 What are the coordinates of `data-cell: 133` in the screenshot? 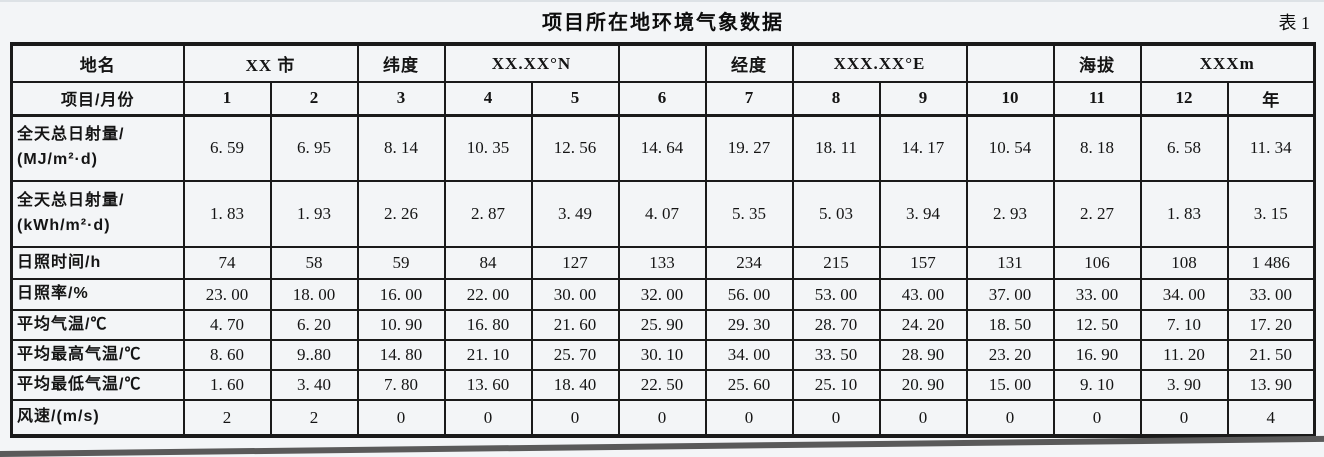 It's located at (662, 263).